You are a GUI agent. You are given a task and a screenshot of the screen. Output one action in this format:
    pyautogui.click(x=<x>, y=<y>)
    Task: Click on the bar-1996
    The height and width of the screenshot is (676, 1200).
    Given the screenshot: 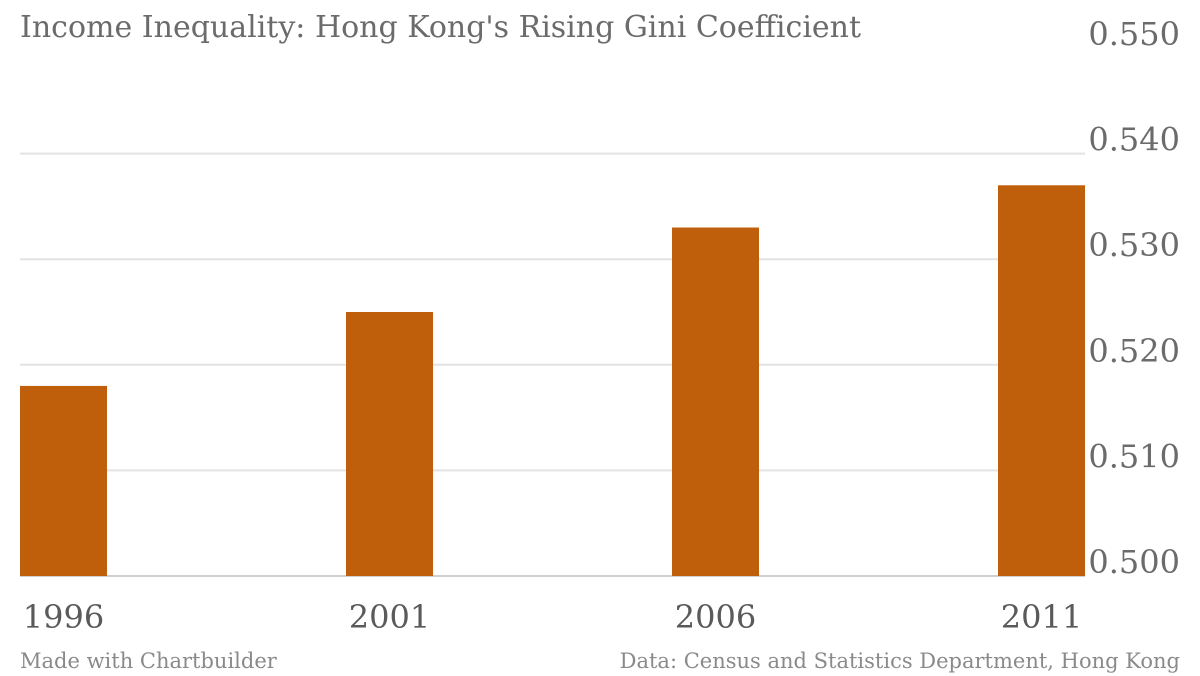 What is the action you would take?
    pyautogui.click(x=63, y=480)
    